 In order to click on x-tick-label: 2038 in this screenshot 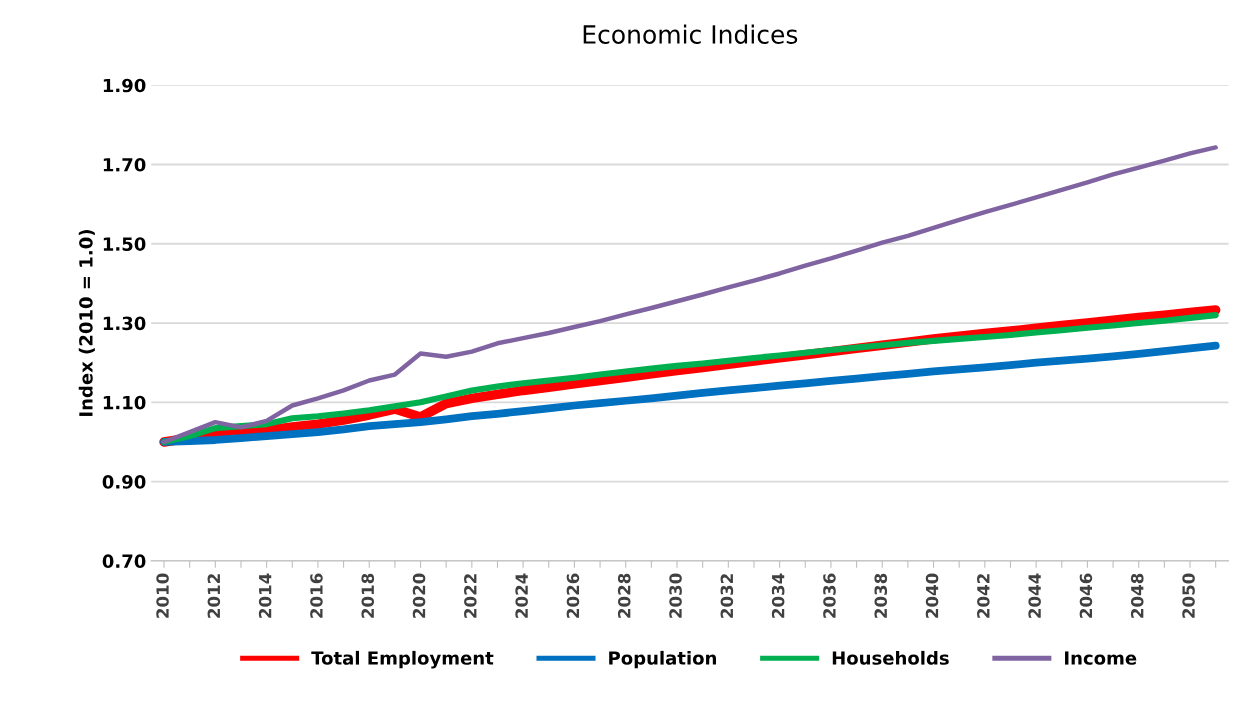, I will do `click(881, 595)`.